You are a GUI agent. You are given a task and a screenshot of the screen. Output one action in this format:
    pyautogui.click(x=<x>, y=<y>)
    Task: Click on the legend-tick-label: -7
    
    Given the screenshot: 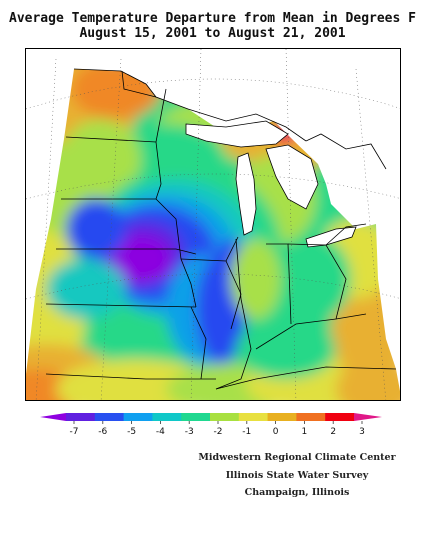 What is the action you would take?
    pyautogui.click(x=74, y=432)
    